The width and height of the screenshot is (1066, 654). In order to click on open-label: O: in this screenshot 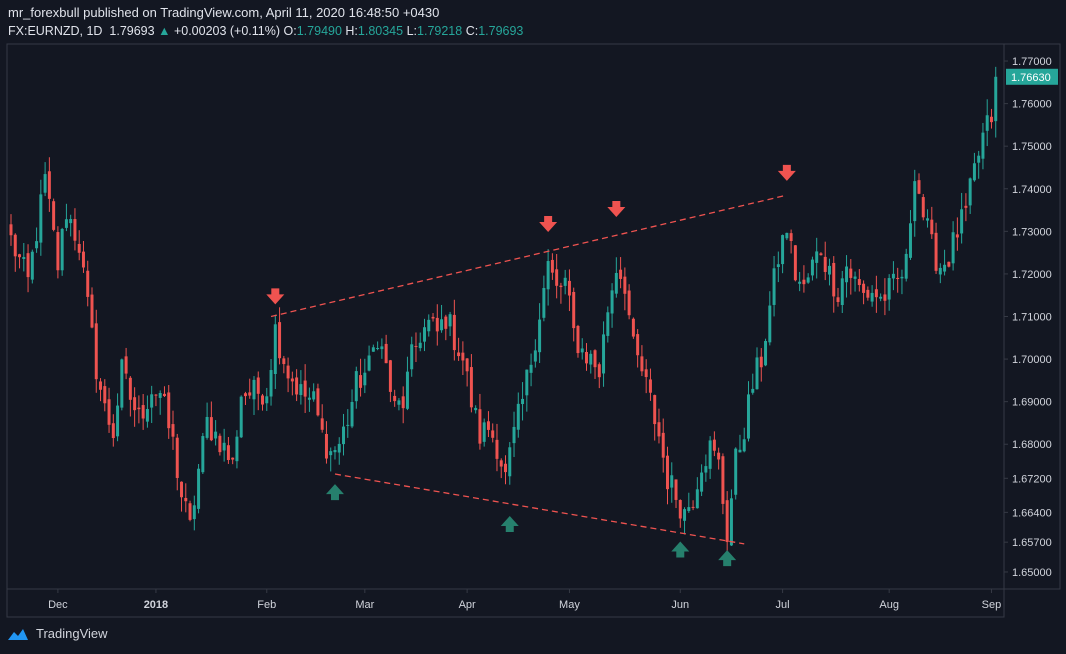, I will do `click(290, 31)`.